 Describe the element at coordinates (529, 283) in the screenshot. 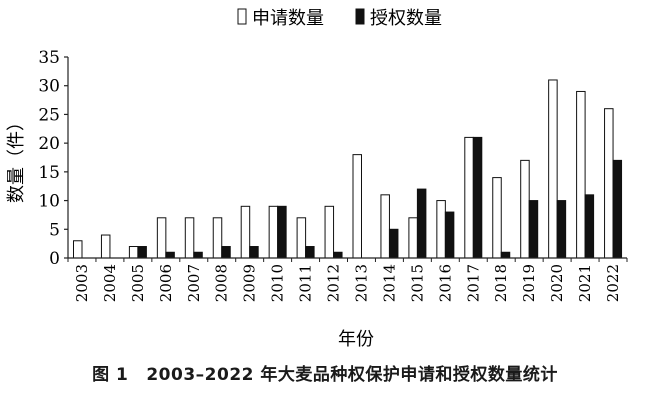

I see `x-tick-label: 2019` at that location.